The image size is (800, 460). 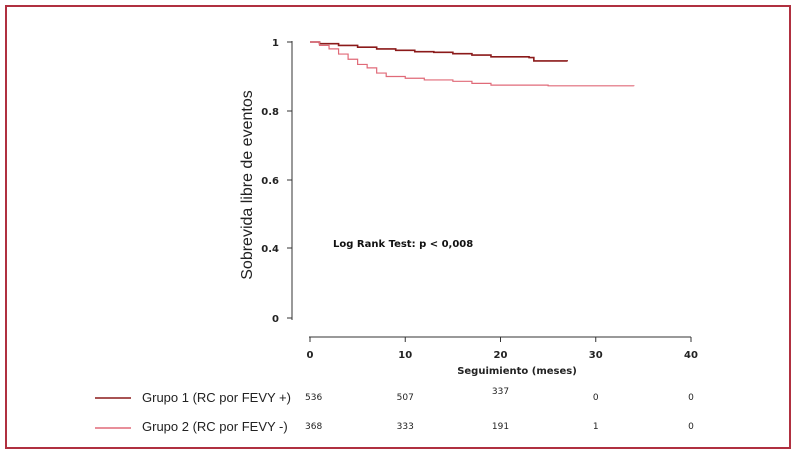 I want to click on numbers-at-risk-table: 536 507 337 0 0 368 333 191 1 0, so click(x=499, y=409).